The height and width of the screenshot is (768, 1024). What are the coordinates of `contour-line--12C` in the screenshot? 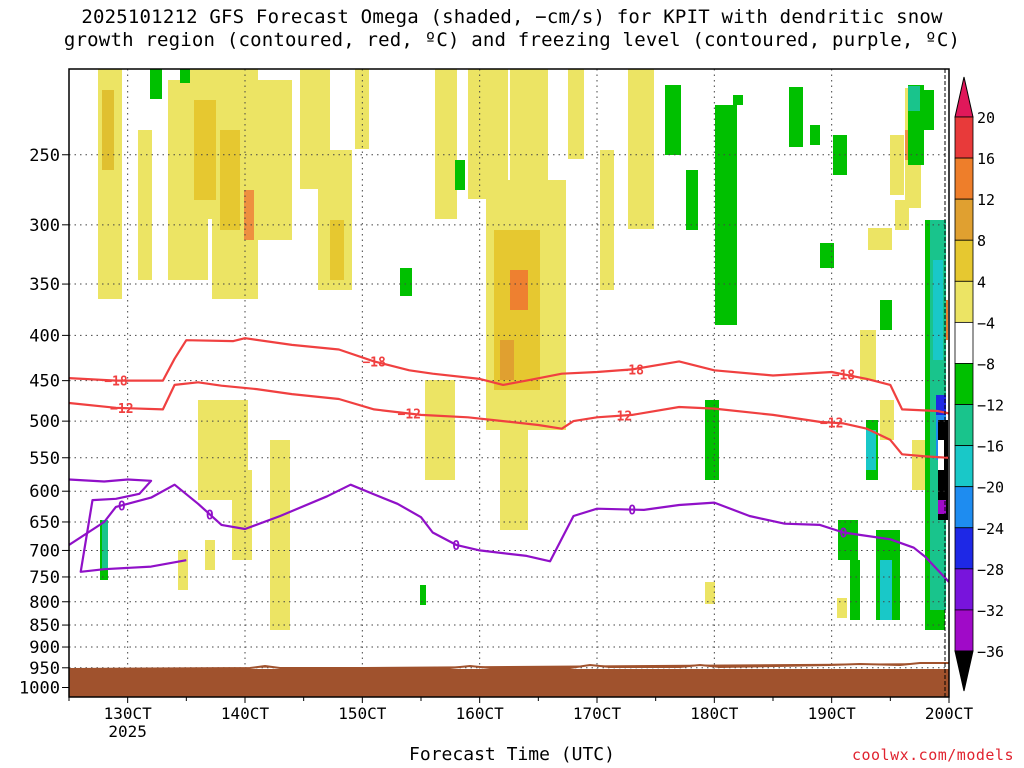 It's located at (509, 420).